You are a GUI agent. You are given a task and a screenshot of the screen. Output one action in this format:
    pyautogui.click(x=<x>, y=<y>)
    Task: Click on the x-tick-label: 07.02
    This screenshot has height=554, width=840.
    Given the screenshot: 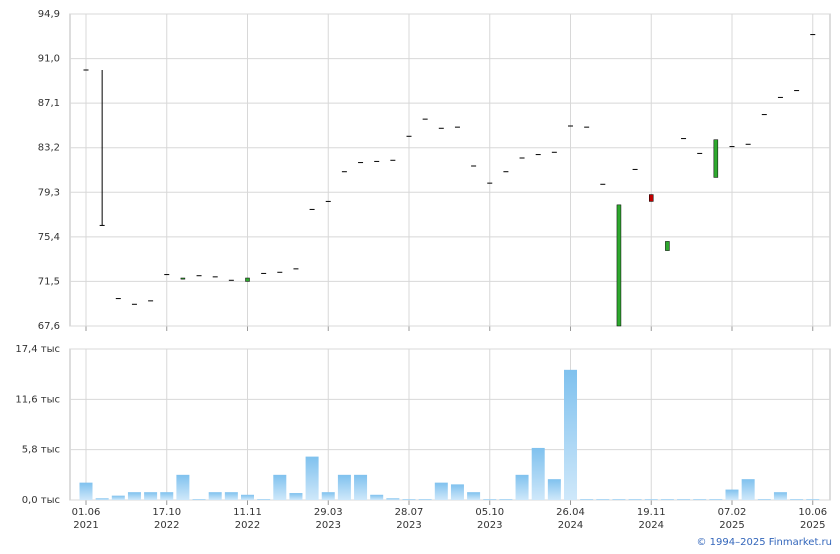 What is the action you would take?
    pyautogui.click(x=732, y=512)
    